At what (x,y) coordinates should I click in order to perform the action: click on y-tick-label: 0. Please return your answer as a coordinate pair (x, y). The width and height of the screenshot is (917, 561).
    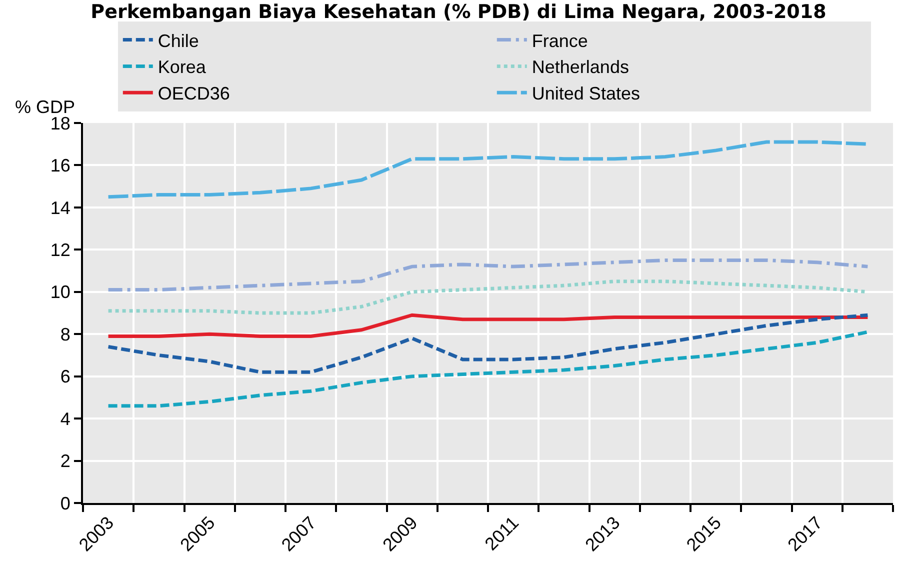
    Looking at the image, I should click on (65, 503).